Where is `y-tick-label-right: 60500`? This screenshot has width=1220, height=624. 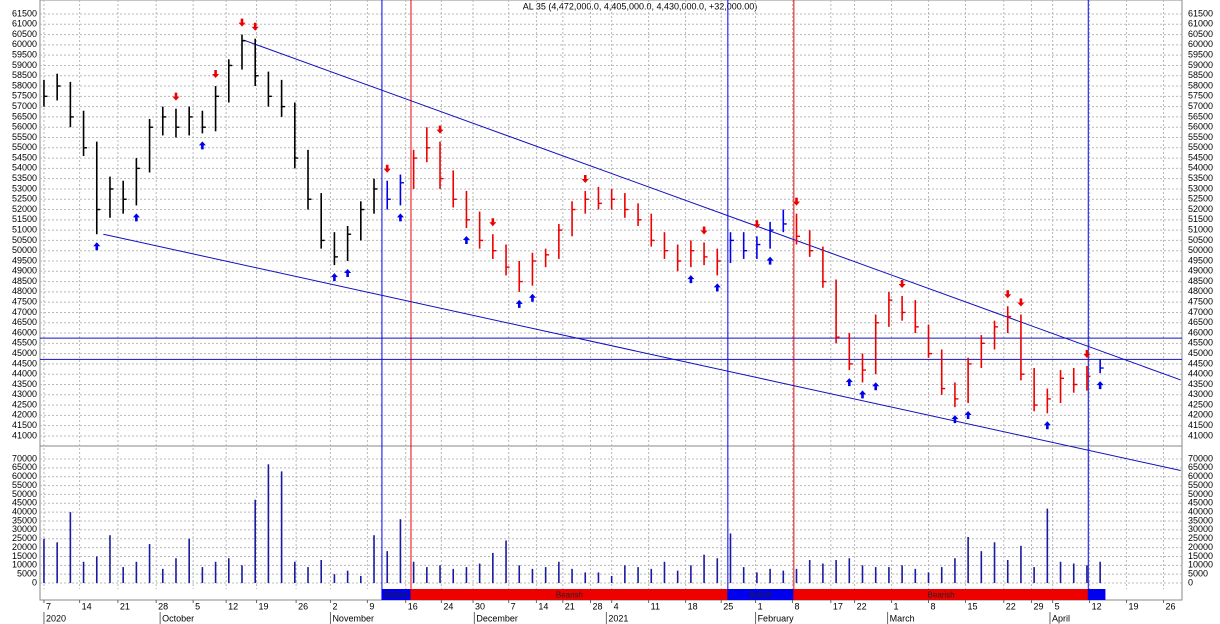
y-tick-label-right: 60500 is located at coordinates (1200, 34).